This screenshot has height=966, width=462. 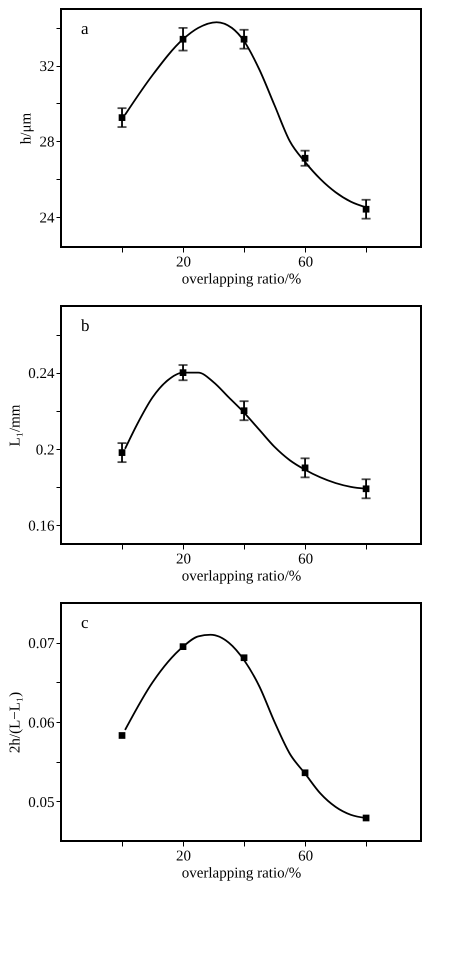 What do you see at coordinates (41, 374) in the screenshot?
I see `y-tick-label: 0.24` at bounding box center [41, 374].